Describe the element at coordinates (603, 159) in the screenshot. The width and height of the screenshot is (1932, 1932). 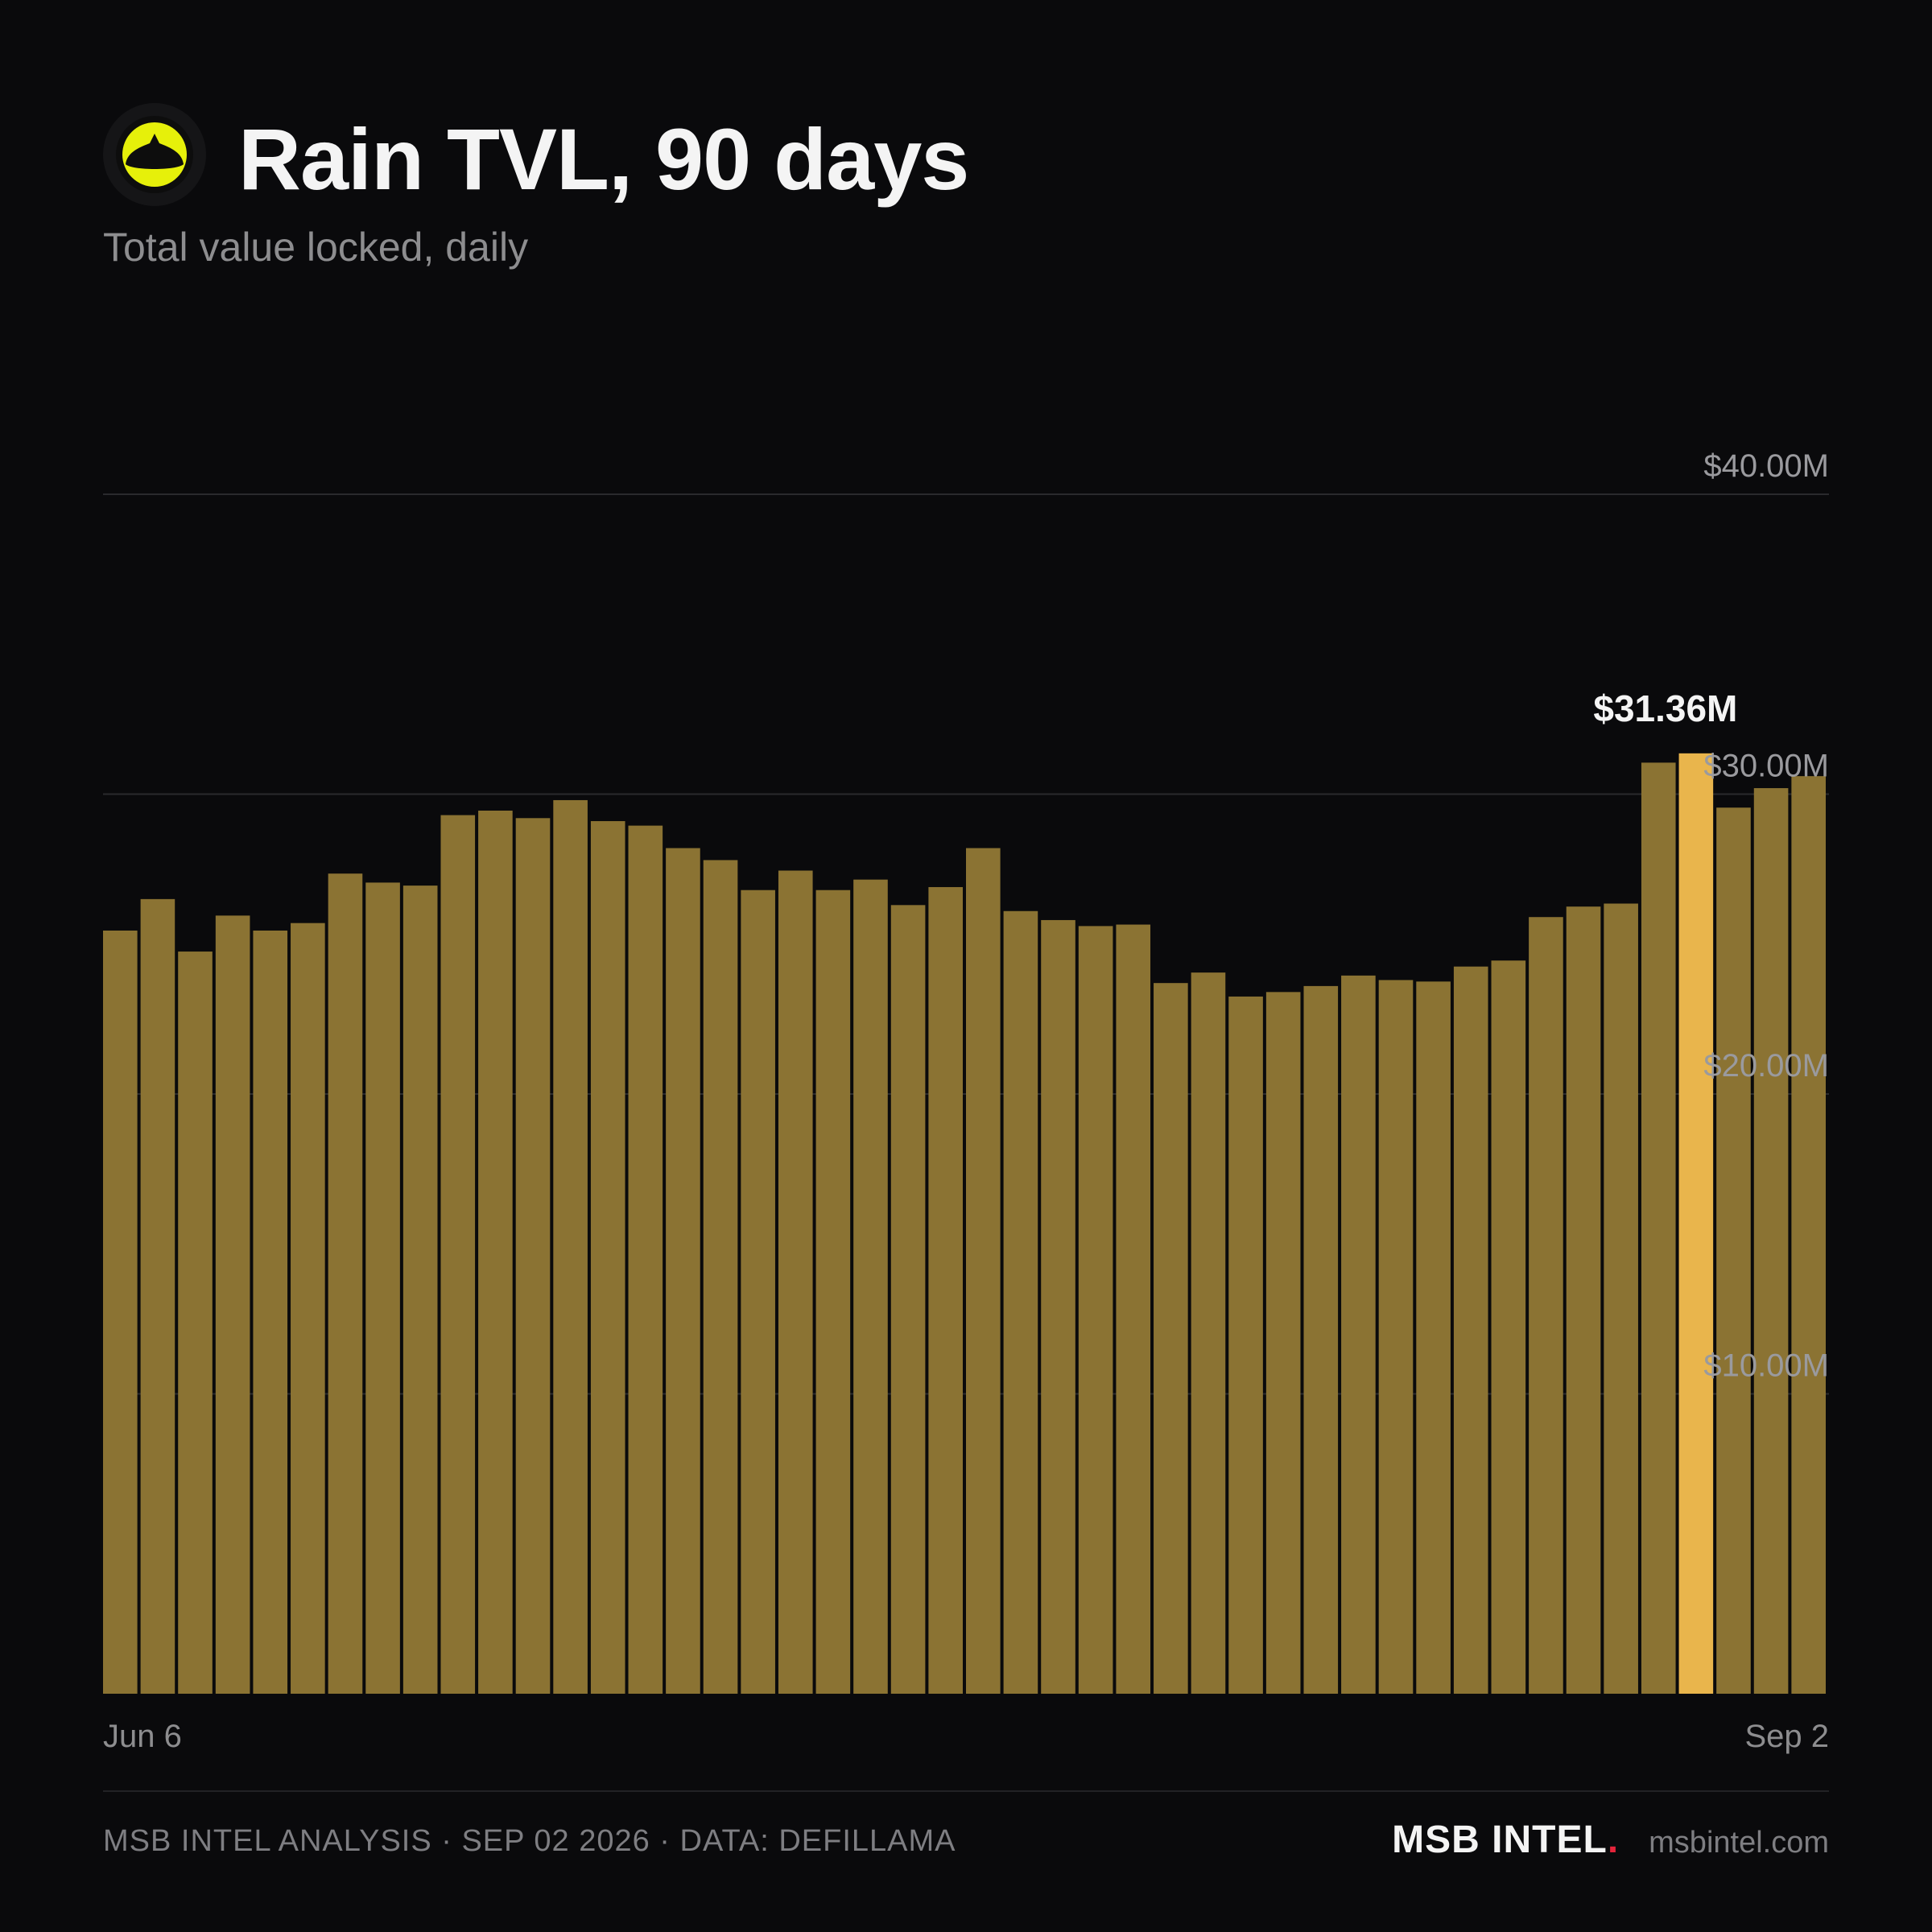
I see `page-title: Rain TVL, 90 days` at that location.